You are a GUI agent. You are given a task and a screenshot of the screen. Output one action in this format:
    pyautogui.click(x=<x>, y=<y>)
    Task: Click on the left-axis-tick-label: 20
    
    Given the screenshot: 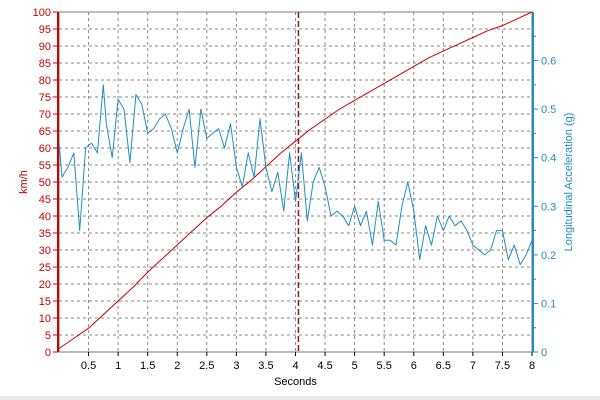 What is the action you would take?
    pyautogui.click(x=45, y=285)
    